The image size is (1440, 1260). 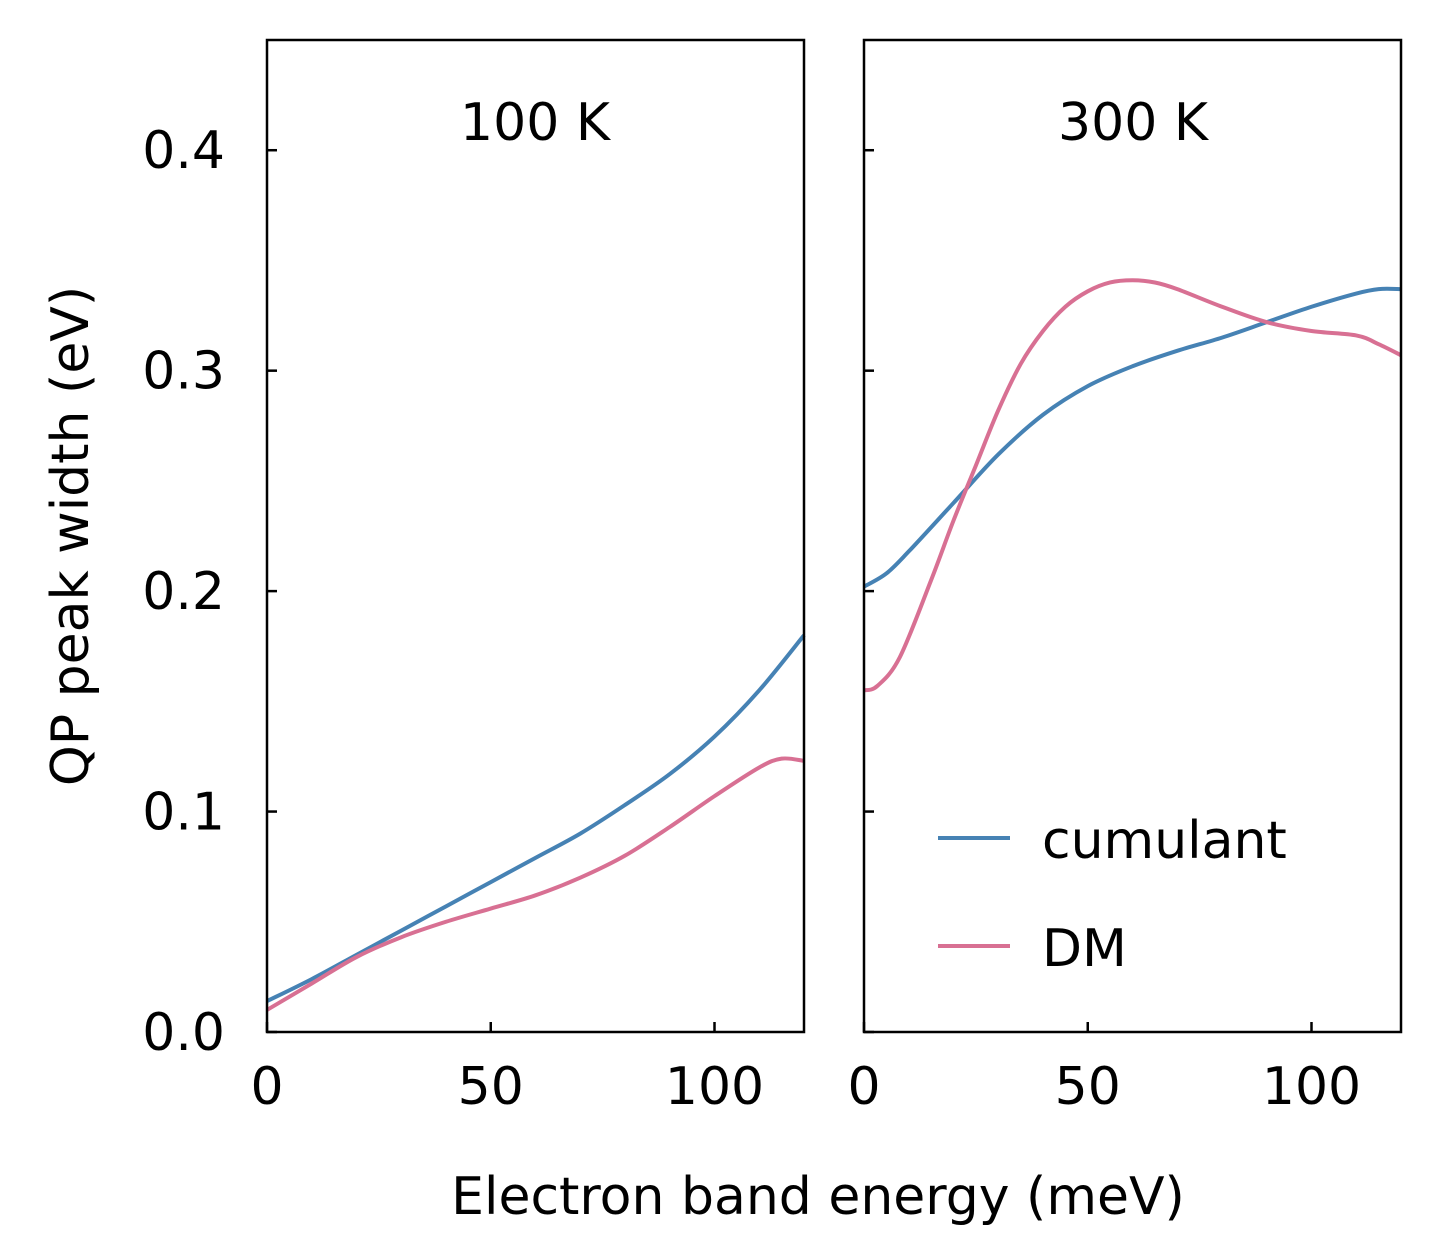 I want to click on legend-label-cumulant: cumulant, so click(x=1164, y=841).